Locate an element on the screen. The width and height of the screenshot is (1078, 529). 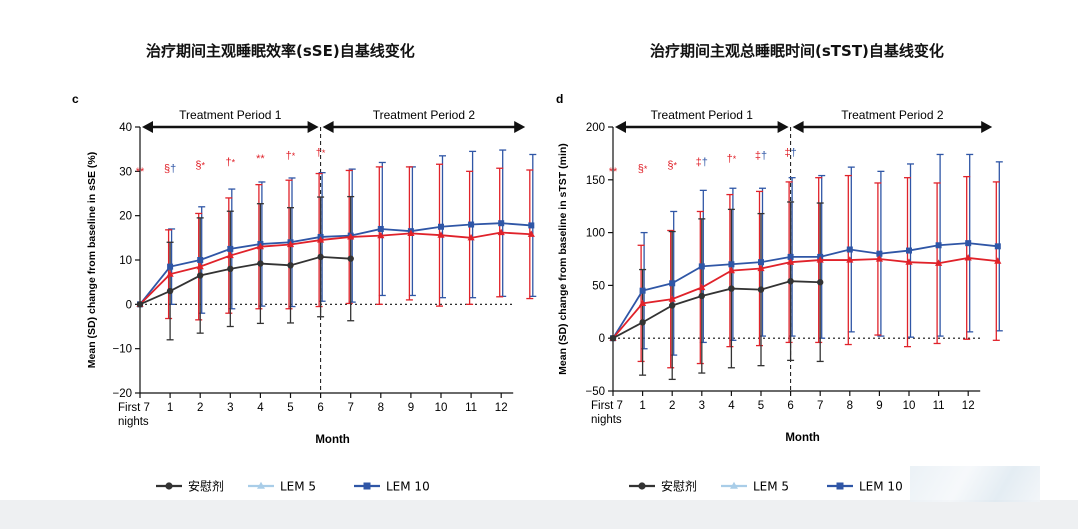
y-tick-label: 10 is located at coordinates (125, 261).